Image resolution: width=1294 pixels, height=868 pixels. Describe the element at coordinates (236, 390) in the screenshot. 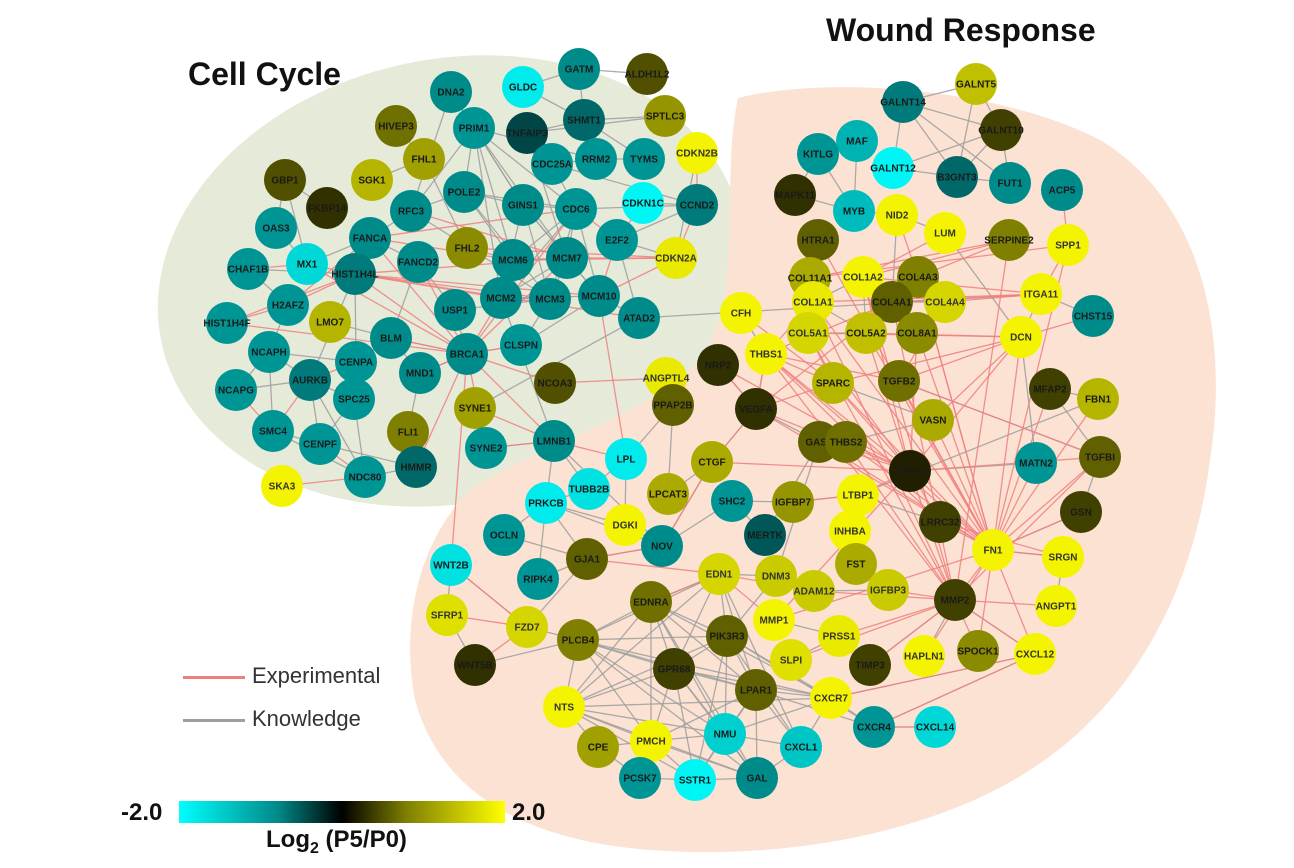

I see `gene-node-ncapg: NCAPG` at that location.